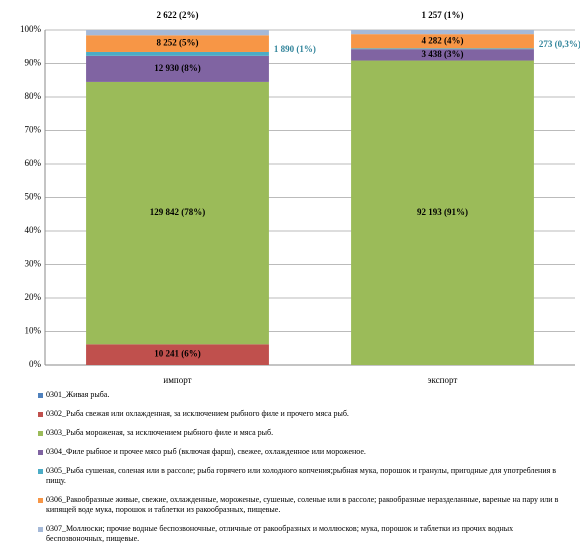 The image size is (580, 553). Describe the element at coordinates (33, 63) in the screenshot. I see `y-tick-label: 90%` at that location.